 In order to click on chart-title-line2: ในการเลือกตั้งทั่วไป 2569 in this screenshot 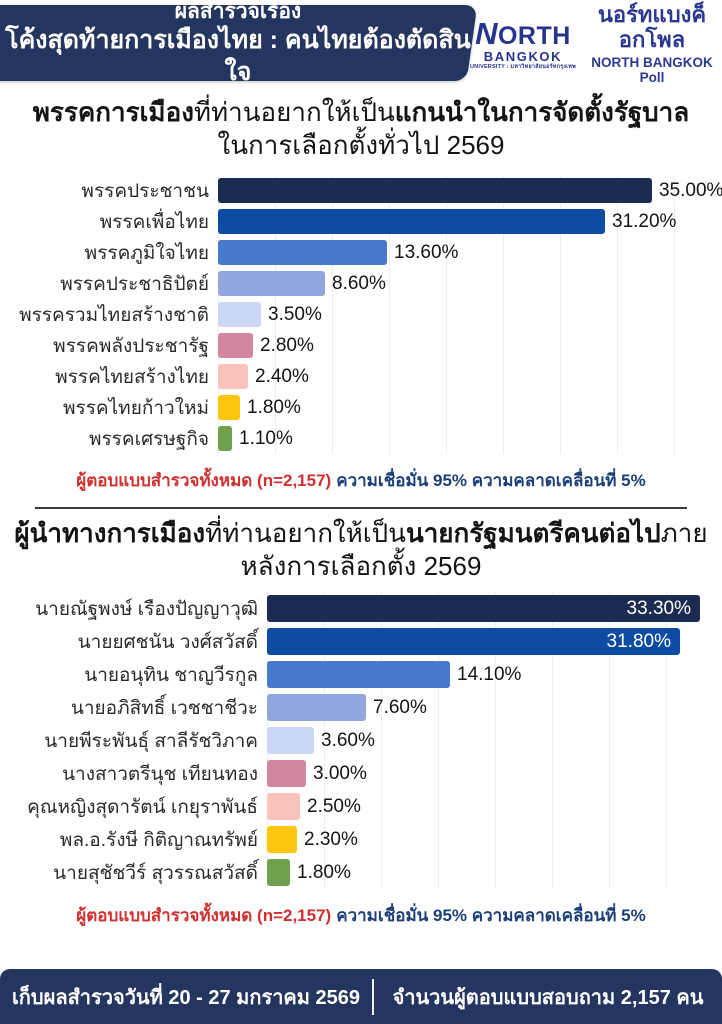, I will do `click(361, 144)`.